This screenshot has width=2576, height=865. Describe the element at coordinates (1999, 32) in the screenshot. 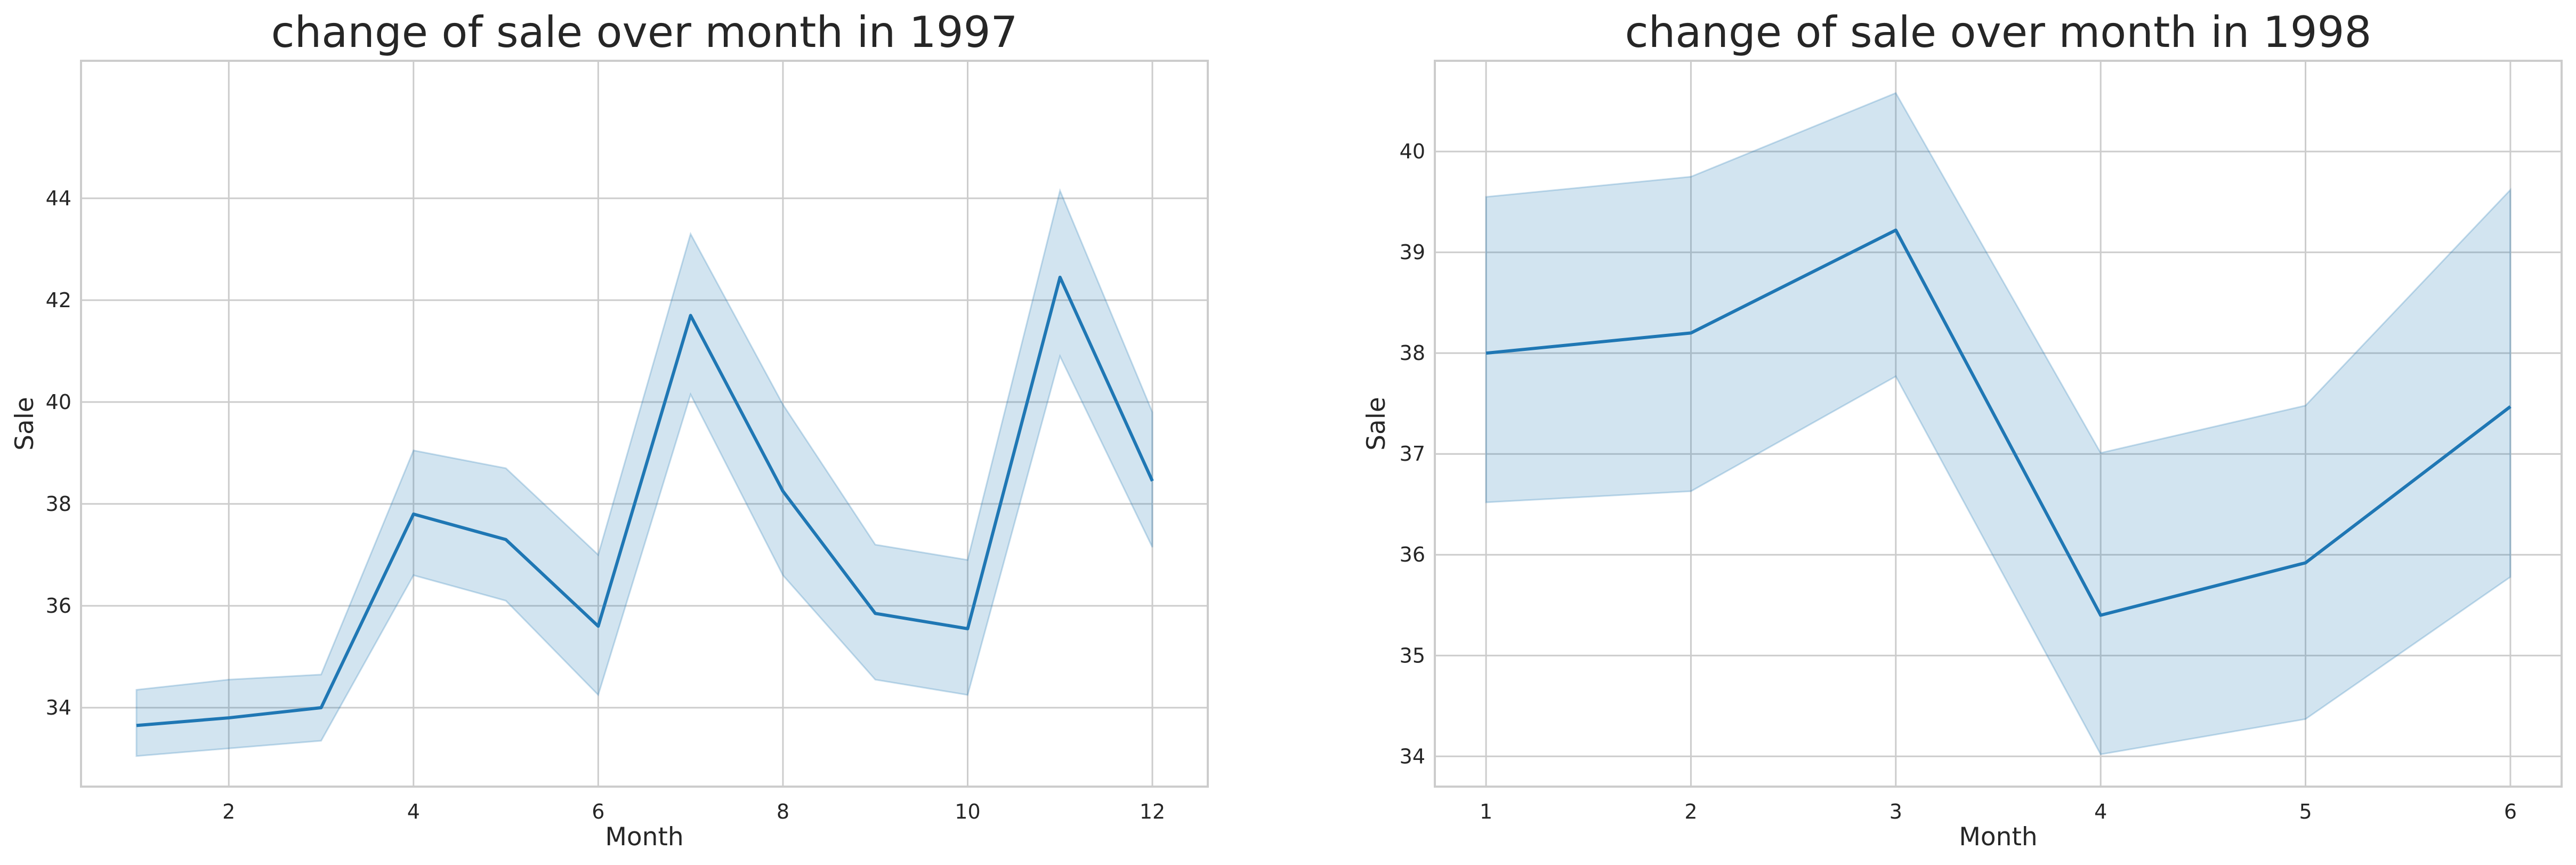

I see `chart-title: change of sale over month in 1998` at that location.